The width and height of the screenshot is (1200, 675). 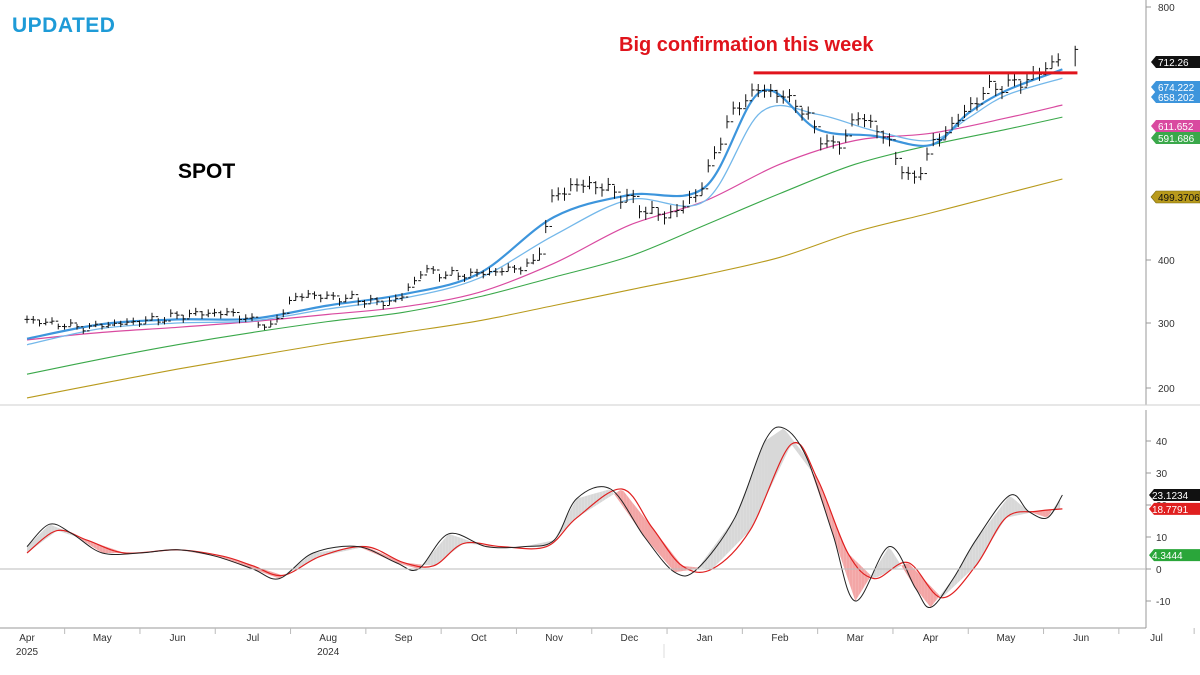 I want to click on osc-last-label: 23.1234, so click(x=1174, y=495).